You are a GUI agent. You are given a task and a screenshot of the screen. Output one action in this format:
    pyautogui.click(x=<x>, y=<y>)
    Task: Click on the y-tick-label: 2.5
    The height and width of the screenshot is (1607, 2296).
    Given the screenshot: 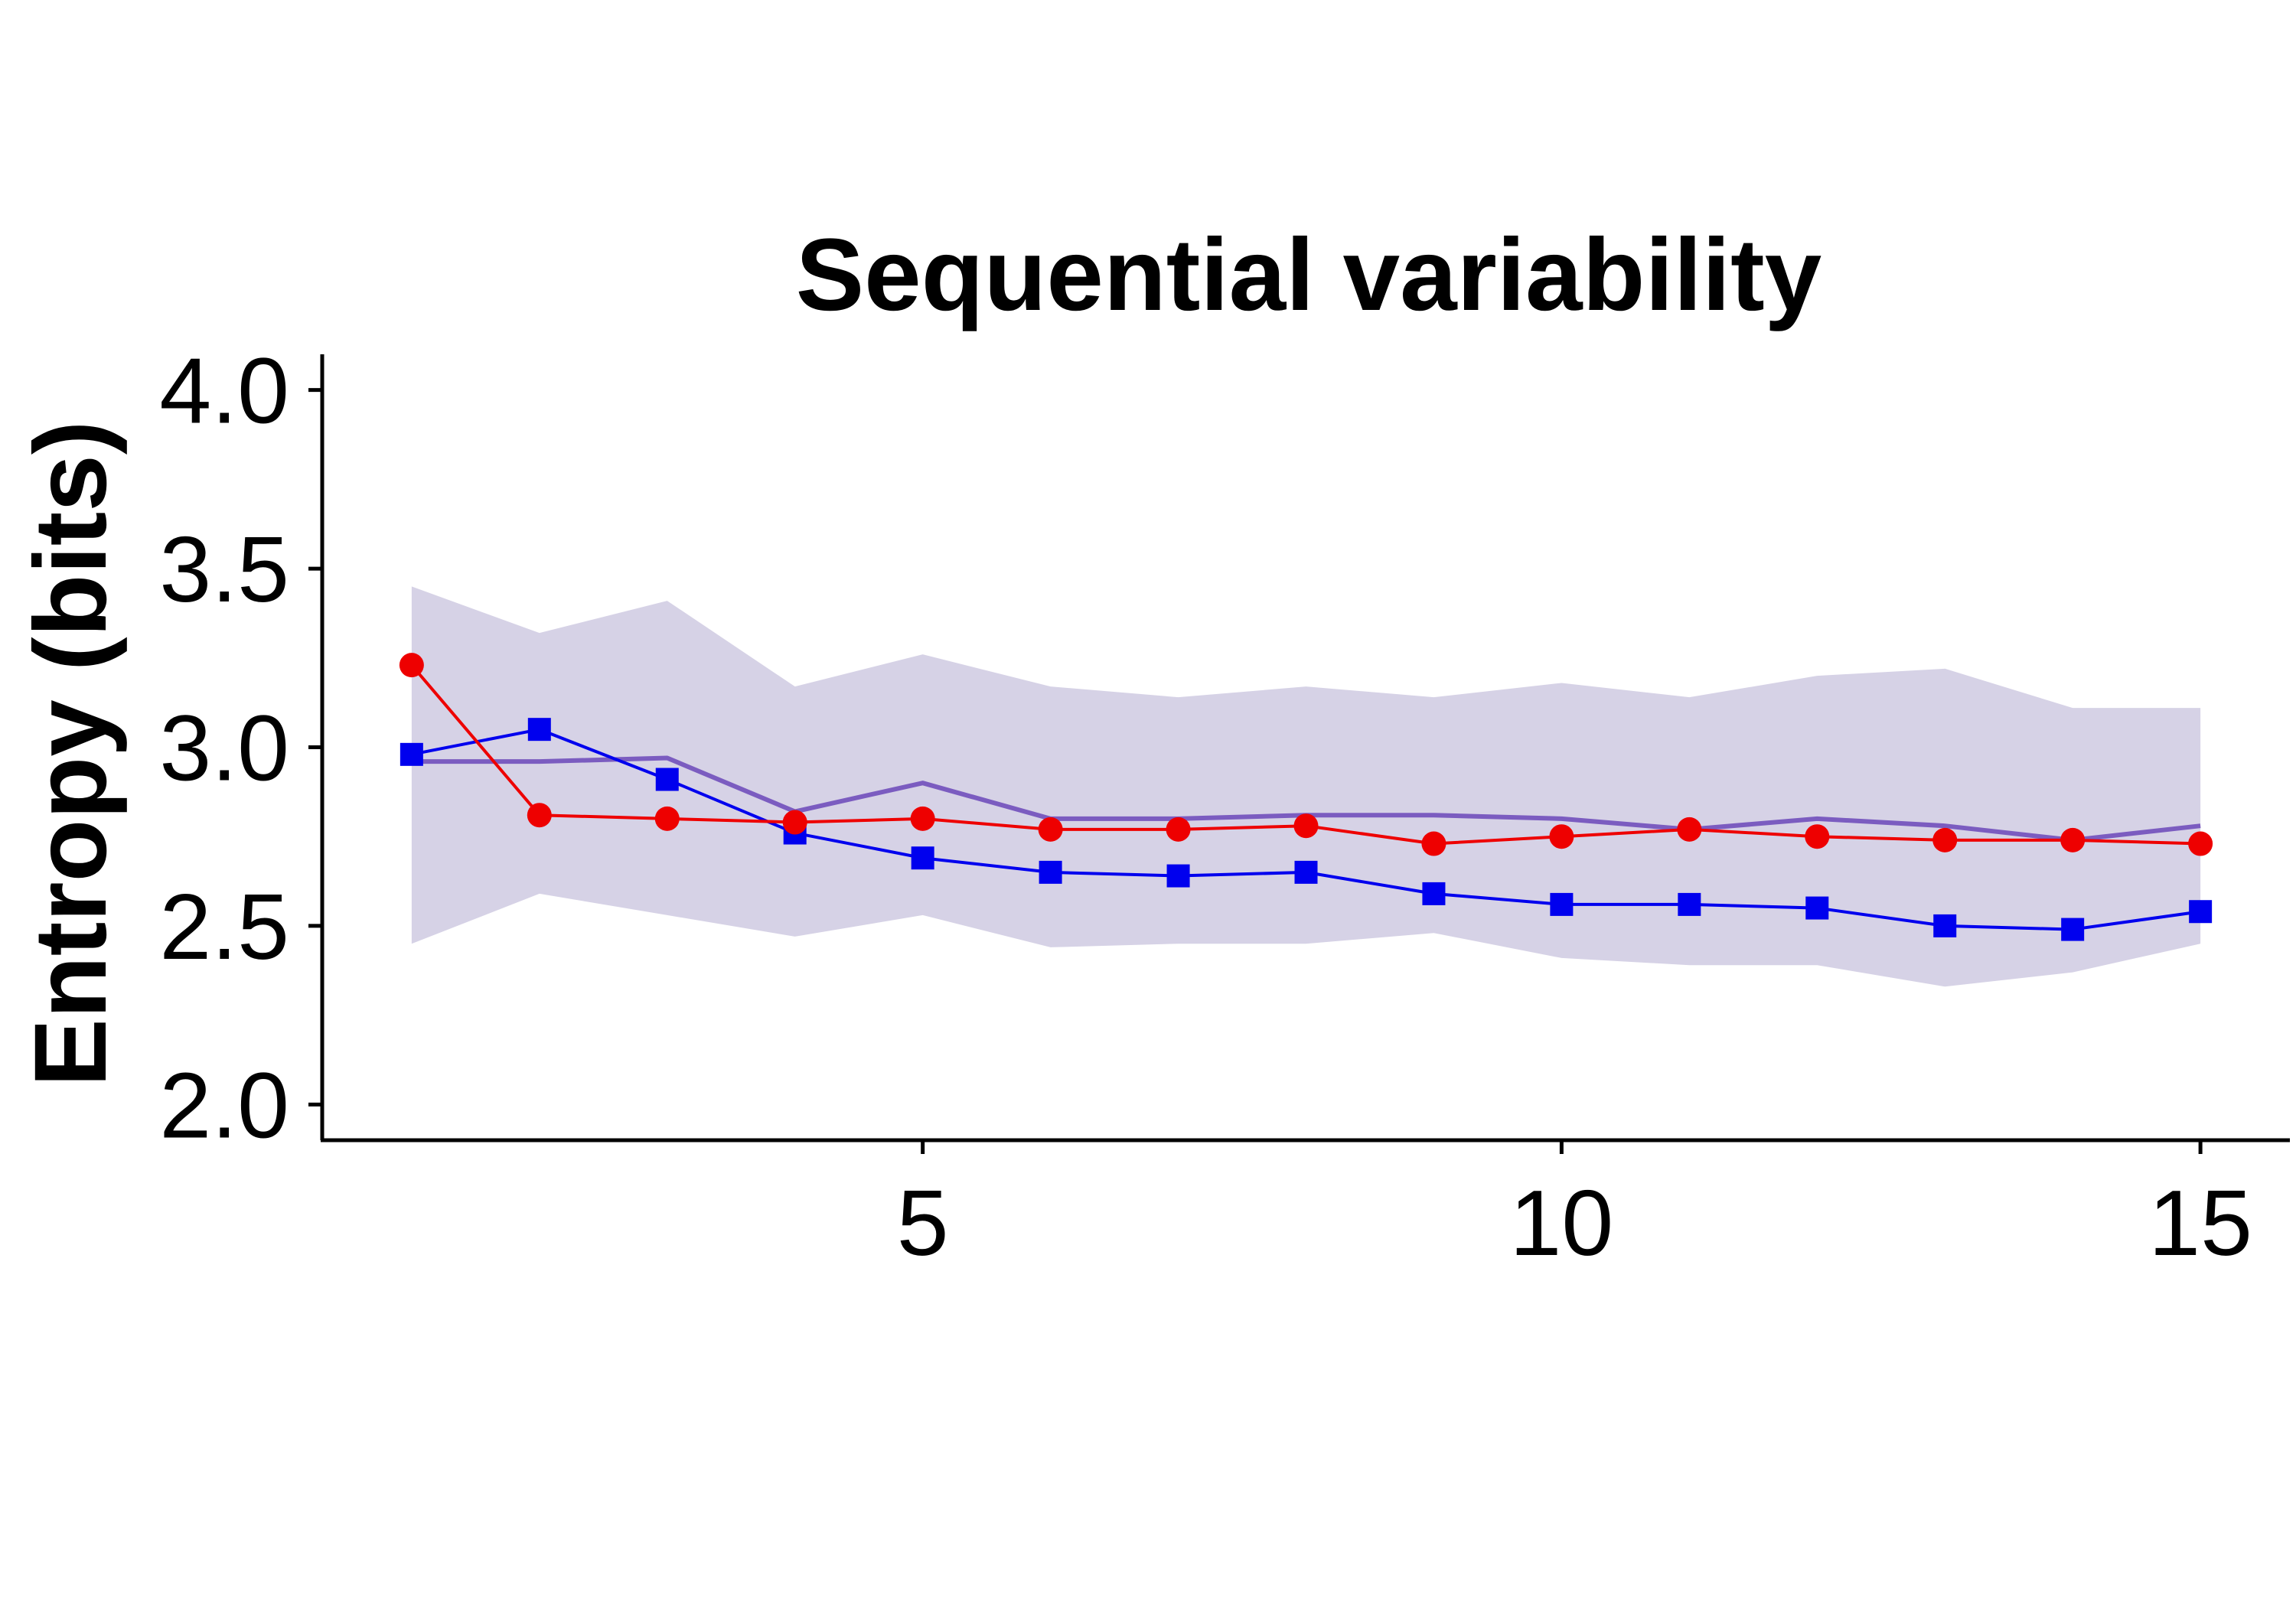 What is the action you would take?
    pyautogui.click(x=224, y=927)
    